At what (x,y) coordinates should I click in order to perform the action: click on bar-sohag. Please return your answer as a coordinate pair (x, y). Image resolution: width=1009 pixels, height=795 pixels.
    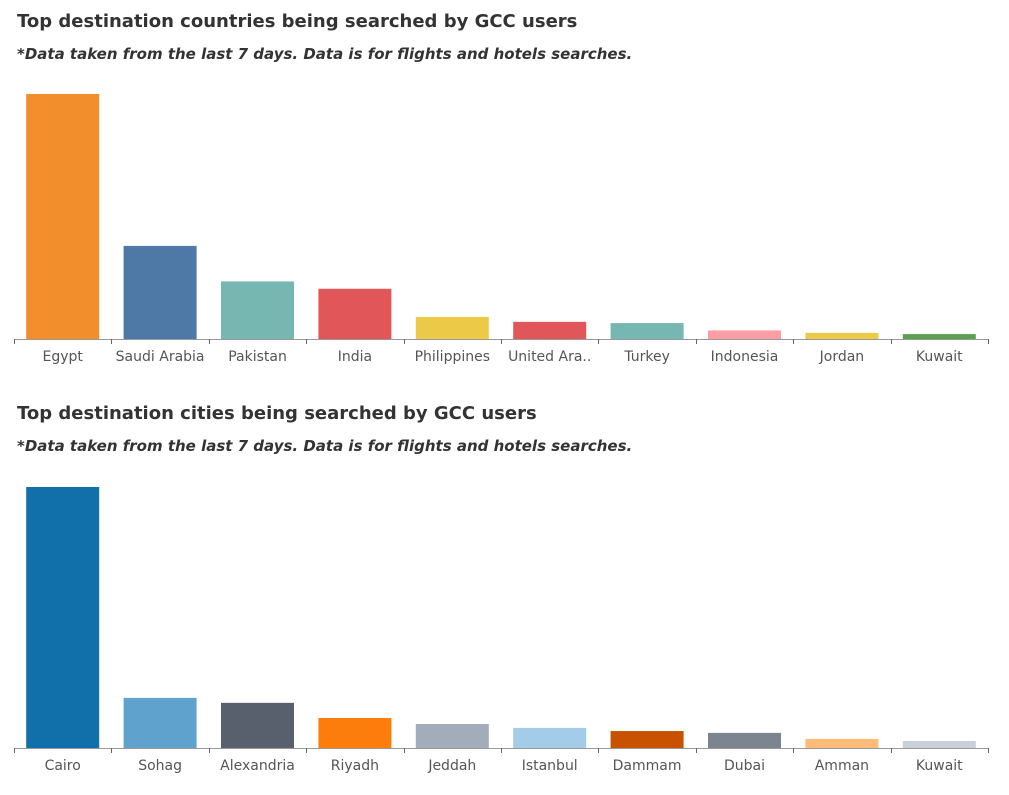
    Looking at the image, I should click on (160, 722).